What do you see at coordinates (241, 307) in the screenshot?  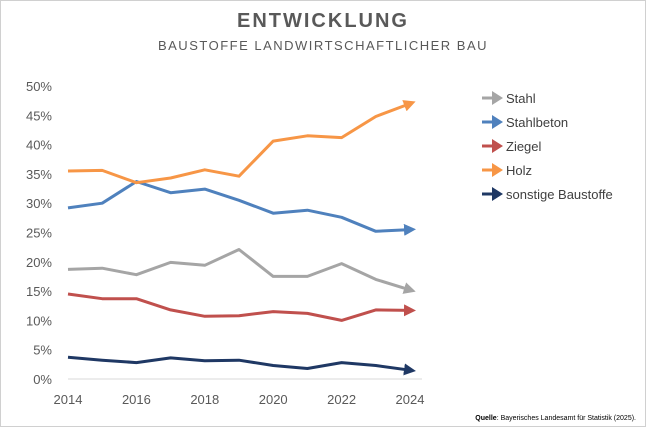 I see `series-line-ziegel` at bounding box center [241, 307].